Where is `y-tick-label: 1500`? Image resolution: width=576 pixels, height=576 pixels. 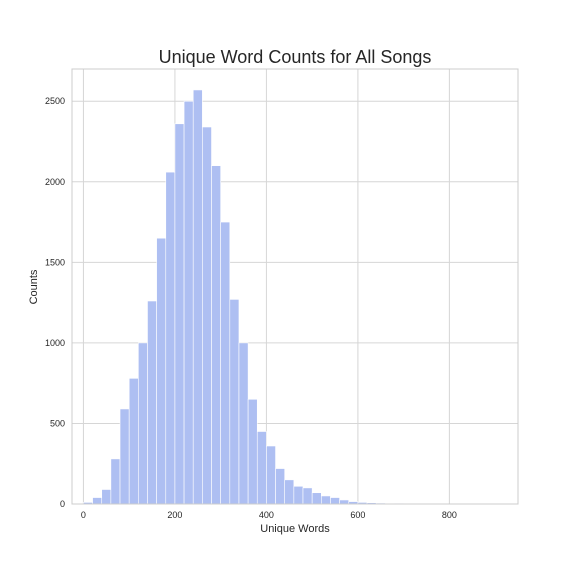
y-tick-label: 1500 is located at coordinates (55, 262).